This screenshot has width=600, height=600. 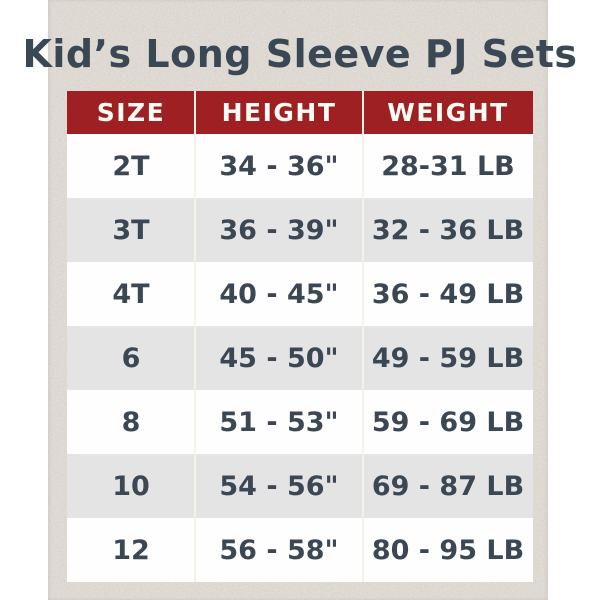 What do you see at coordinates (131, 166) in the screenshot?
I see `size-cell: 2T` at bounding box center [131, 166].